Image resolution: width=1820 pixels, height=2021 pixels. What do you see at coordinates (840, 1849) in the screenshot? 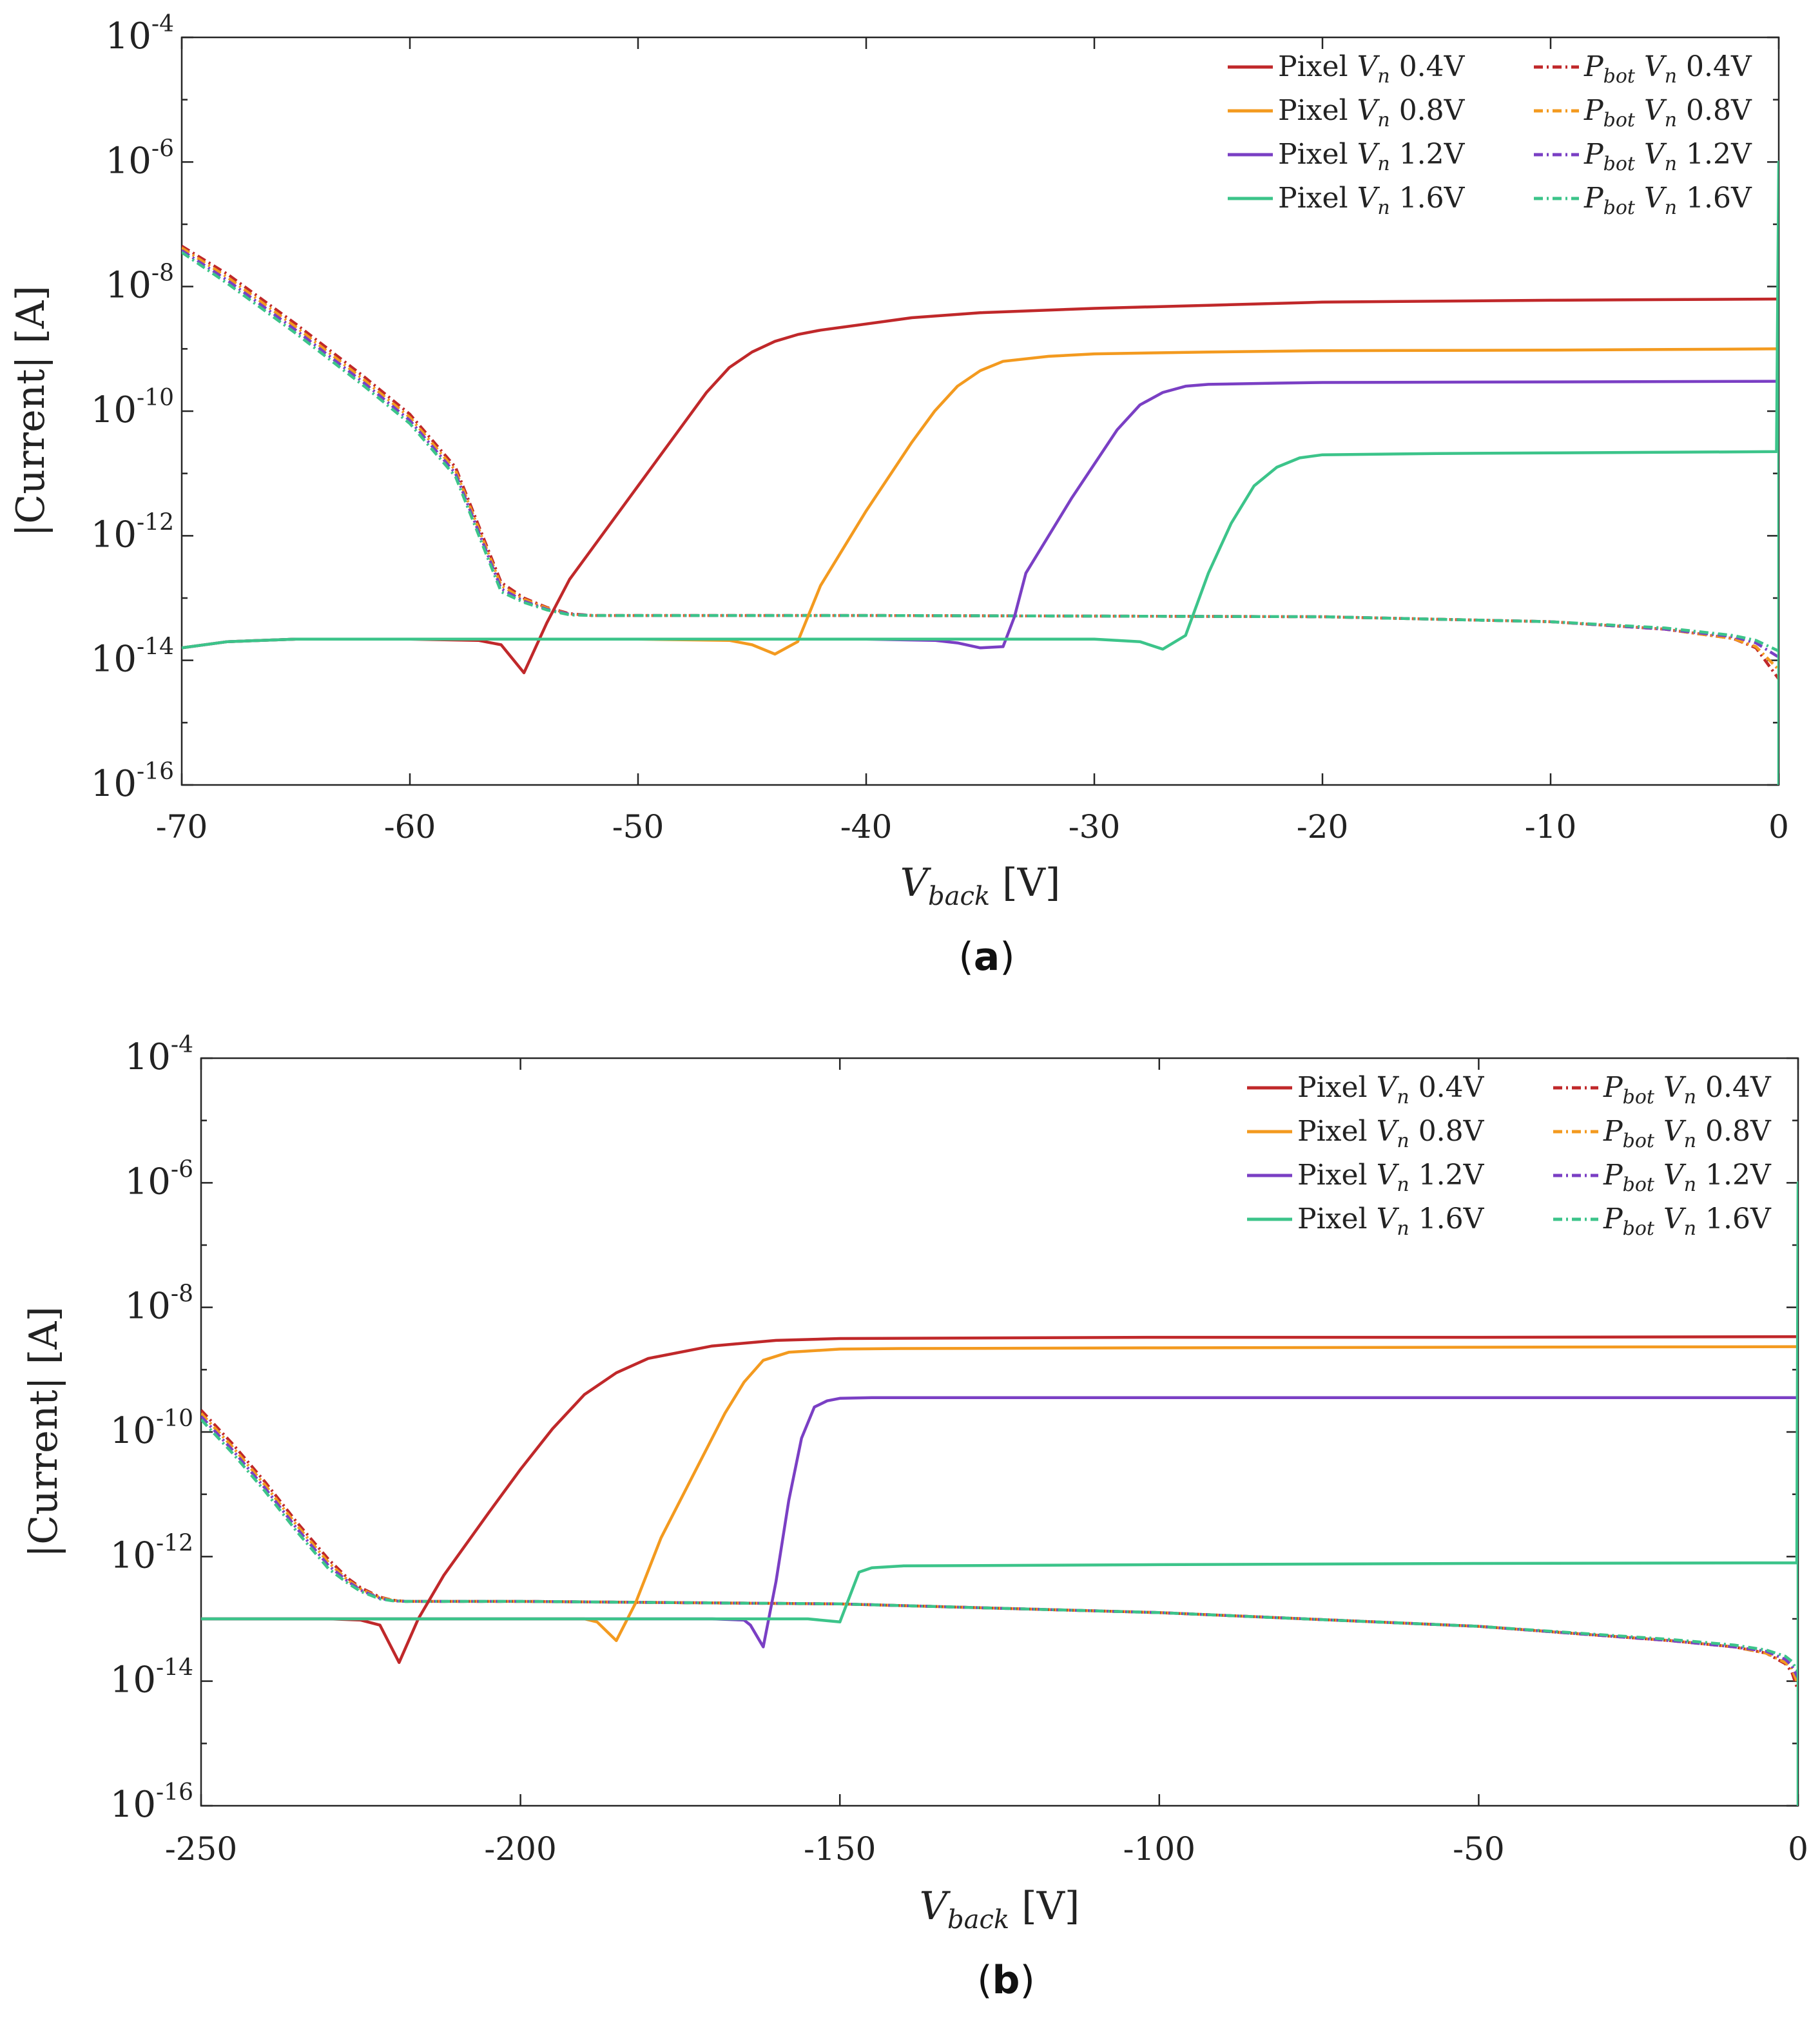
I see `x-tick-label: -150` at bounding box center [840, 1849].